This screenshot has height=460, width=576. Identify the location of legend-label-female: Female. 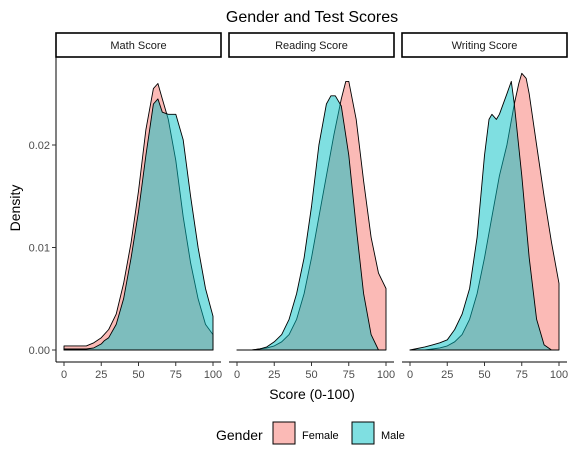
(320, 436).